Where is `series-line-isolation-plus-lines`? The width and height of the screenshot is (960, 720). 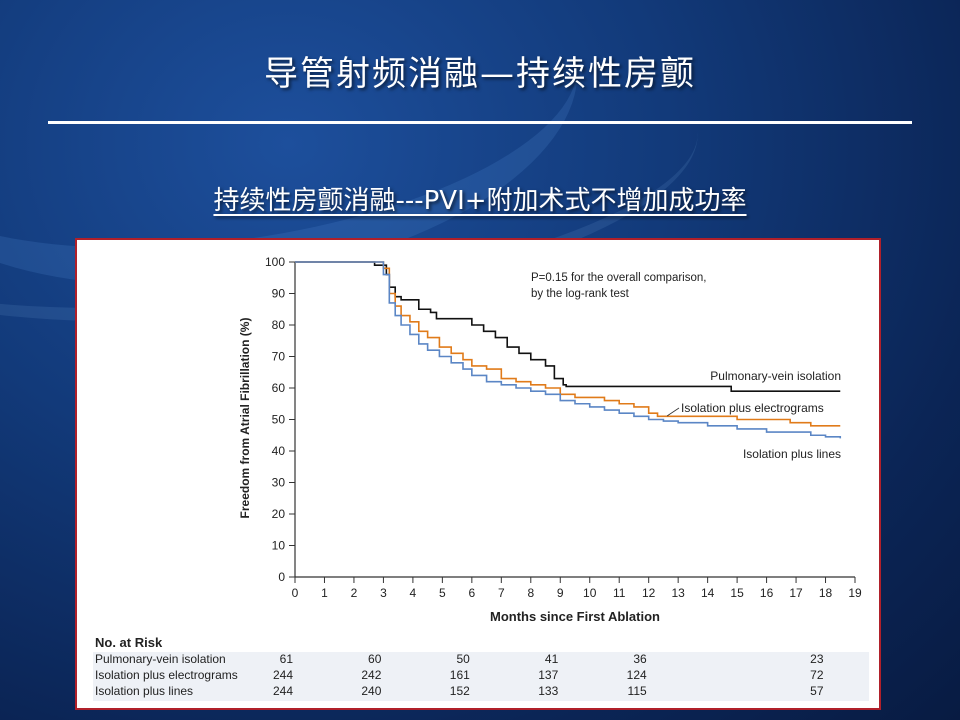
series-line-isolation-plus-lines is located at coordinates (568, 350).